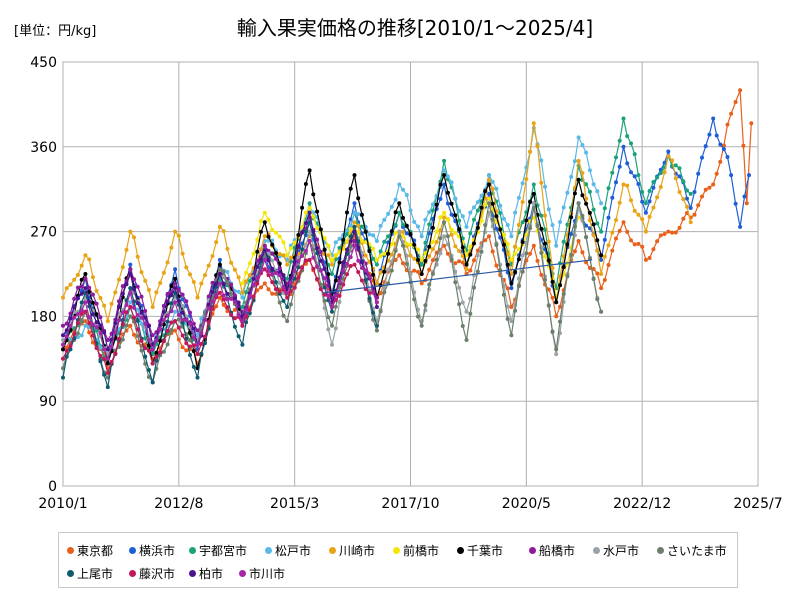 Image resolution: width=800 pixels, height=600 pixels. Describe the element at coordinates (43, 63) in the screenshot. I see `y-tick-label: 450` at that location.